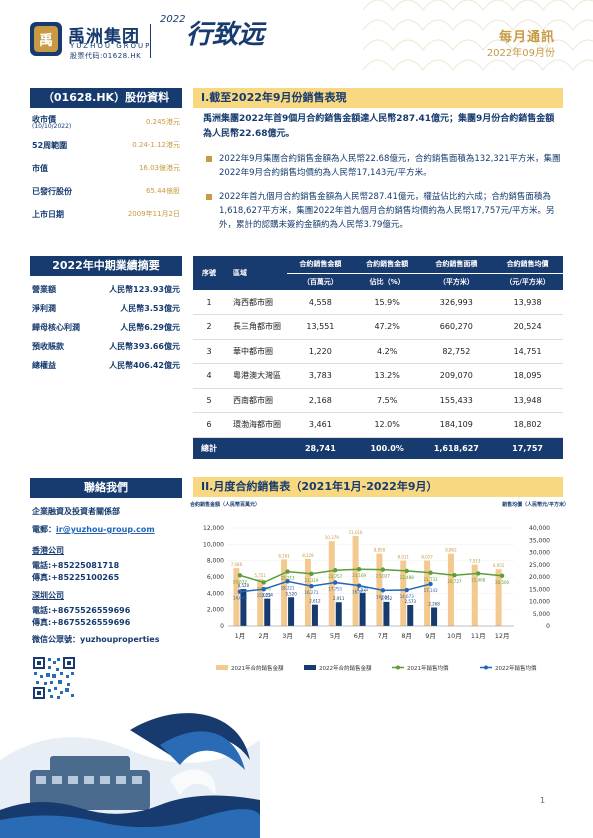 The image size is (593, 838). Describe the element at coordinates (456, 425) in the screenshot. I see `table-cell: 184,109` at that location.